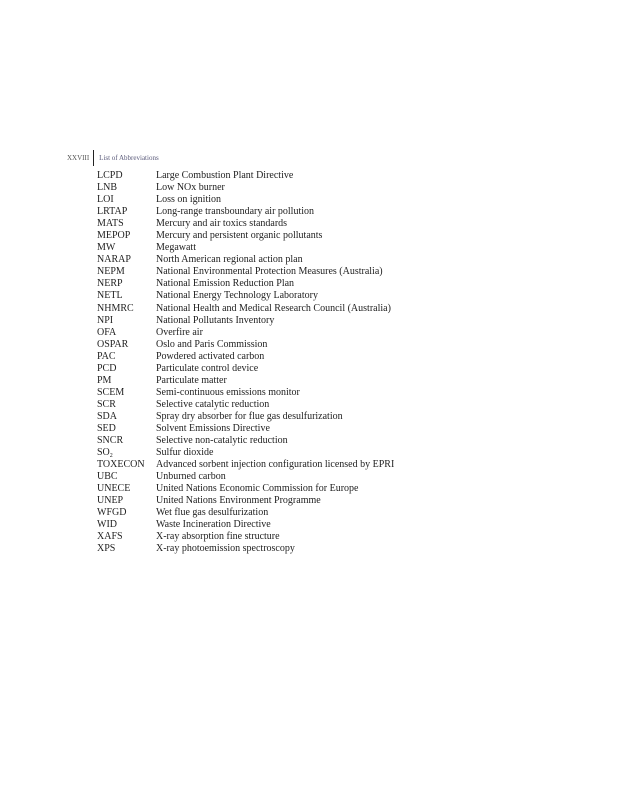  Describe the element at coordinates (179, 332) in the screenshot. I see `abbreviation-definition: Overfire air` at that location.